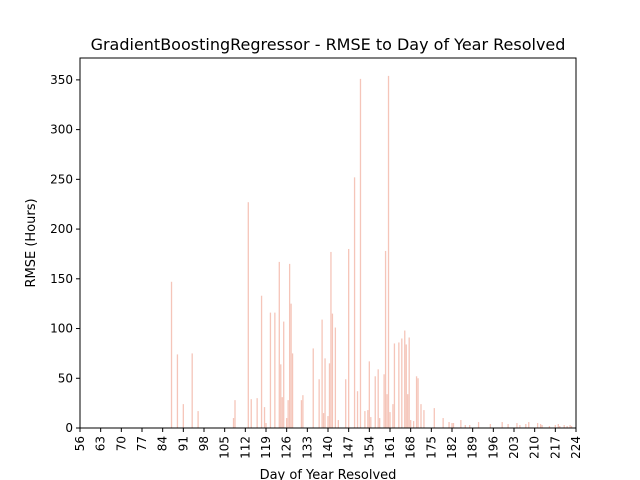 This screenshot has height=480, width=640. Describe the element at coordinates (65, 254) in the screenshot. I see `y-axis-ticks: 0 50 100 150 200 250 300 350` at that location.